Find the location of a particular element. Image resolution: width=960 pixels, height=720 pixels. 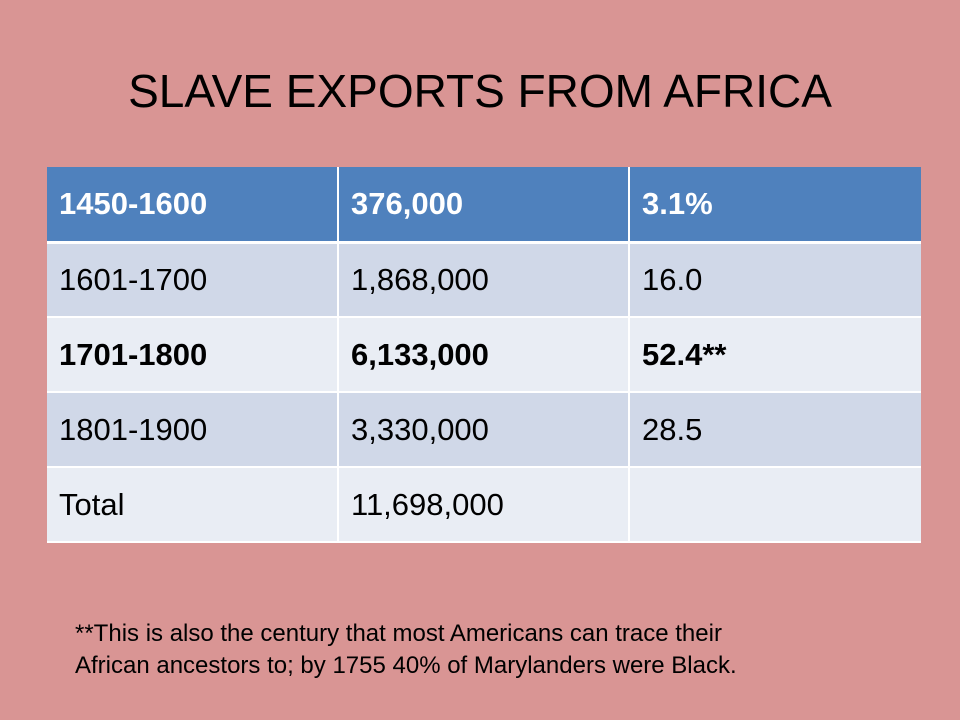

percent-cell: 3.1% is located at coordinates (775, 205).